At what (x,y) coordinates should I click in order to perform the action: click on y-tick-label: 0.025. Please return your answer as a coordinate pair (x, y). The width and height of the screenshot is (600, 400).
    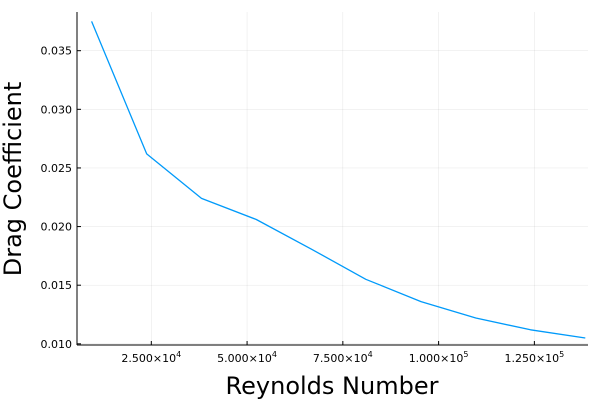
    Looking at the image, I should click on (57, 168).